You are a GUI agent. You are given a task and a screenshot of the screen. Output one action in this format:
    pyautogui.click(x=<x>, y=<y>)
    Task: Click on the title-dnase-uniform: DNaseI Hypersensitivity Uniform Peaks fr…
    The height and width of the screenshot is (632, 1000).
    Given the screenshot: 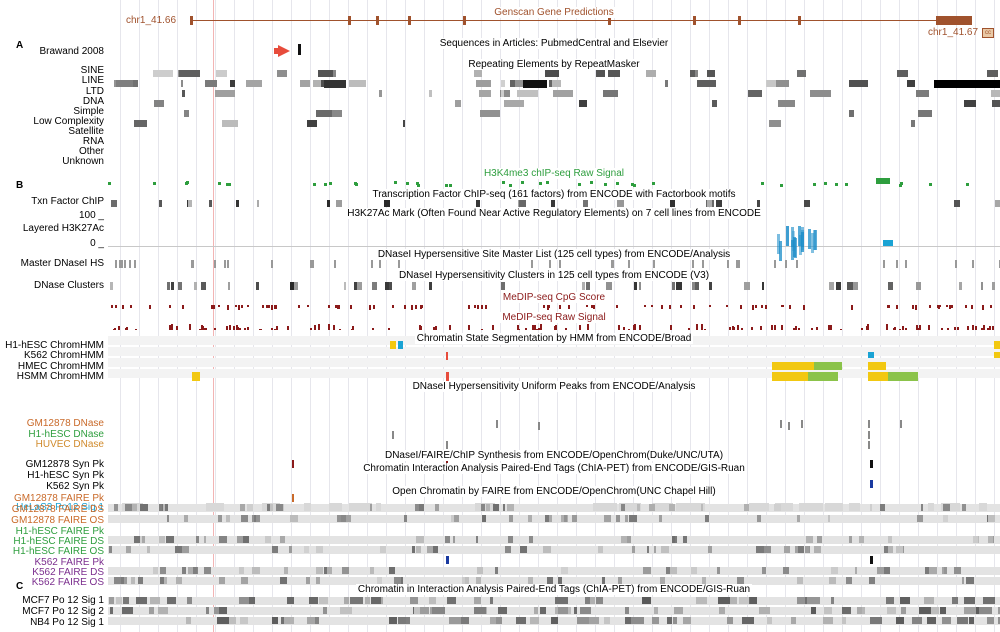 What is the action you would take?
    pyautogui.click(x=554, y=386)
    